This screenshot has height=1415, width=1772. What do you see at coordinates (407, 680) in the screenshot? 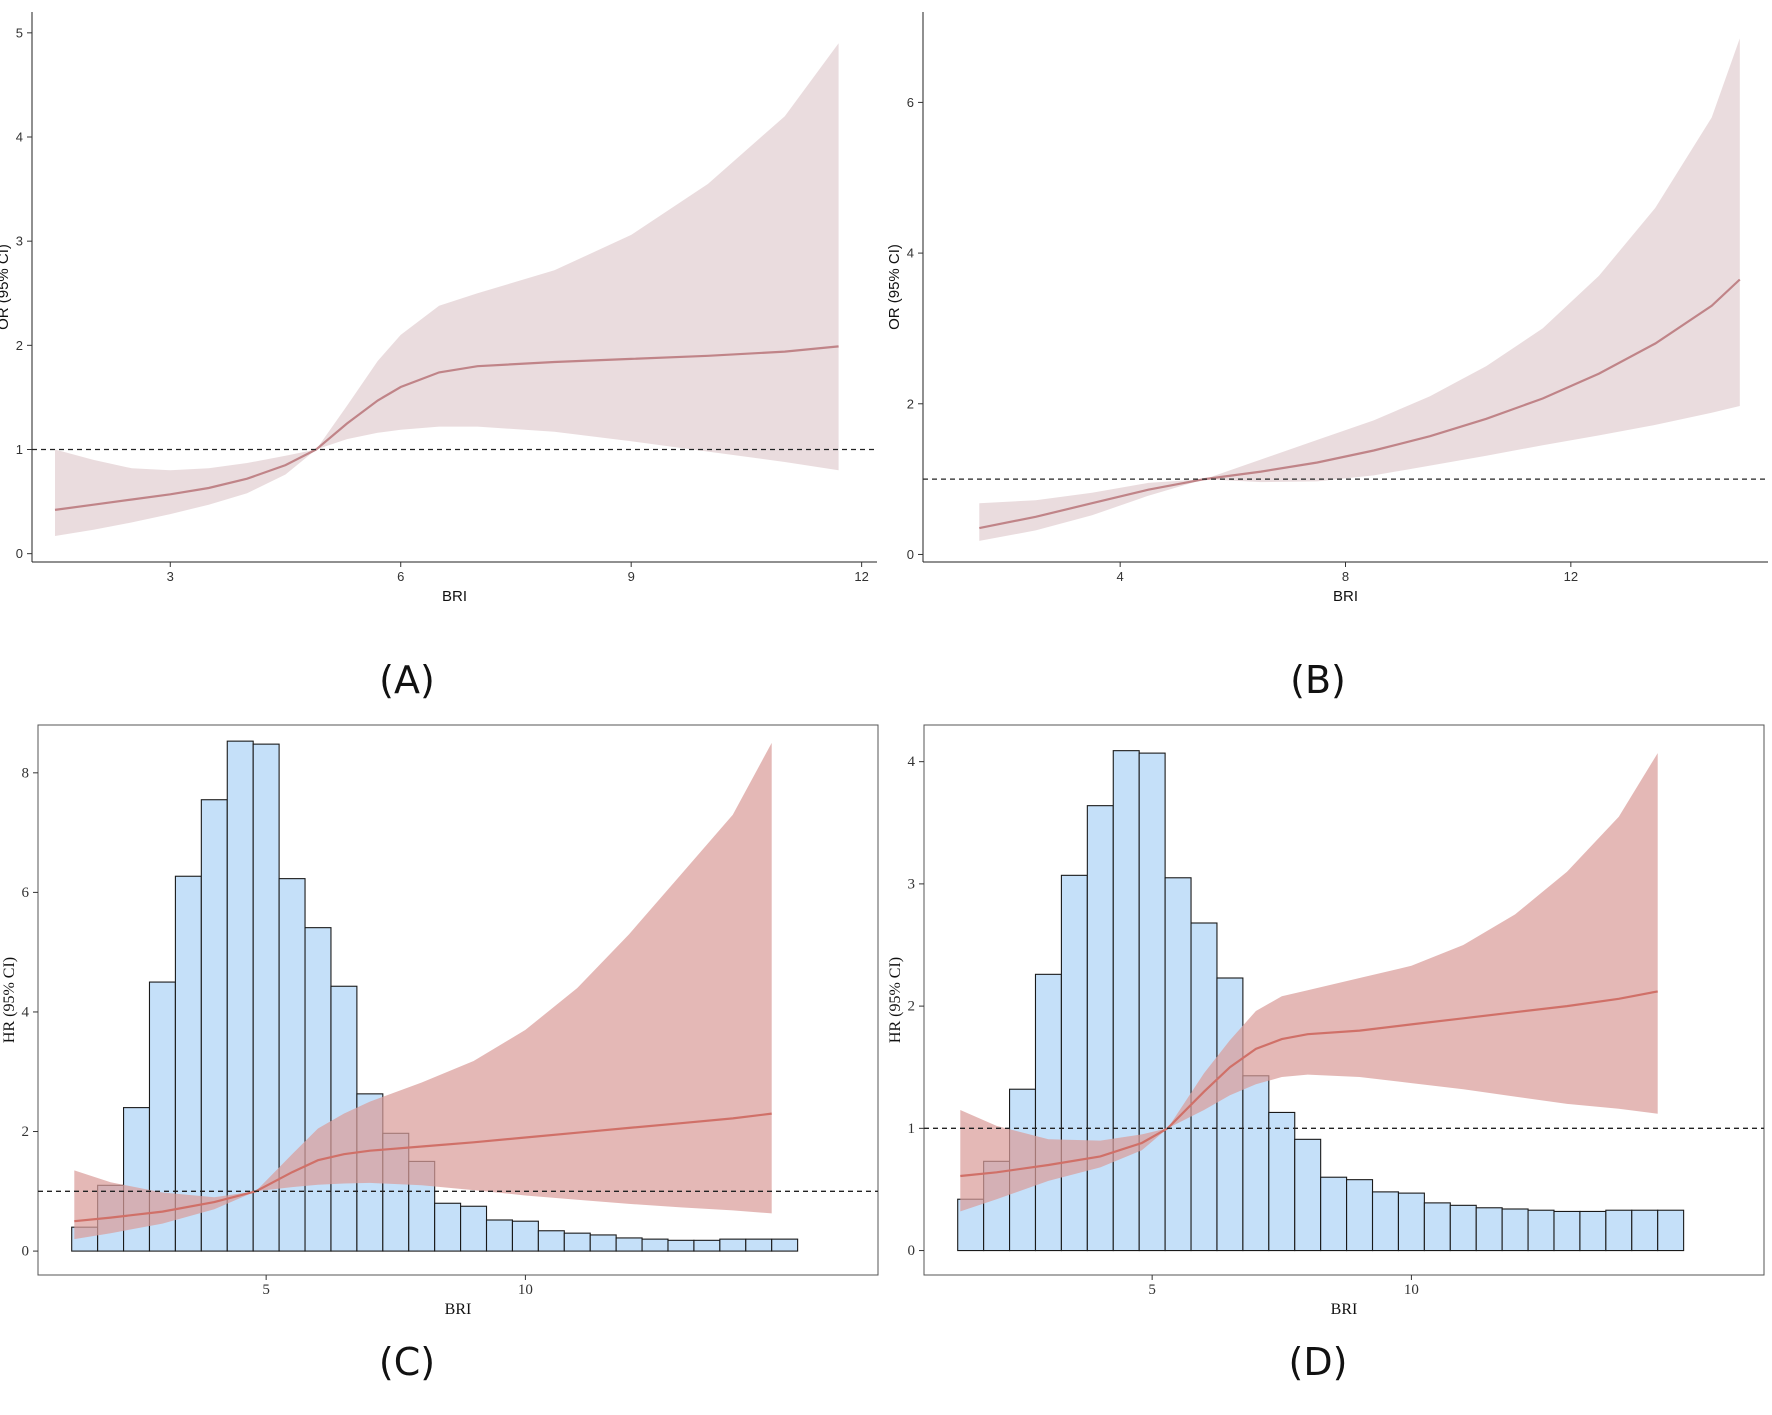
I see `panel-label-a: (A)` at bounding box center [407, 680].